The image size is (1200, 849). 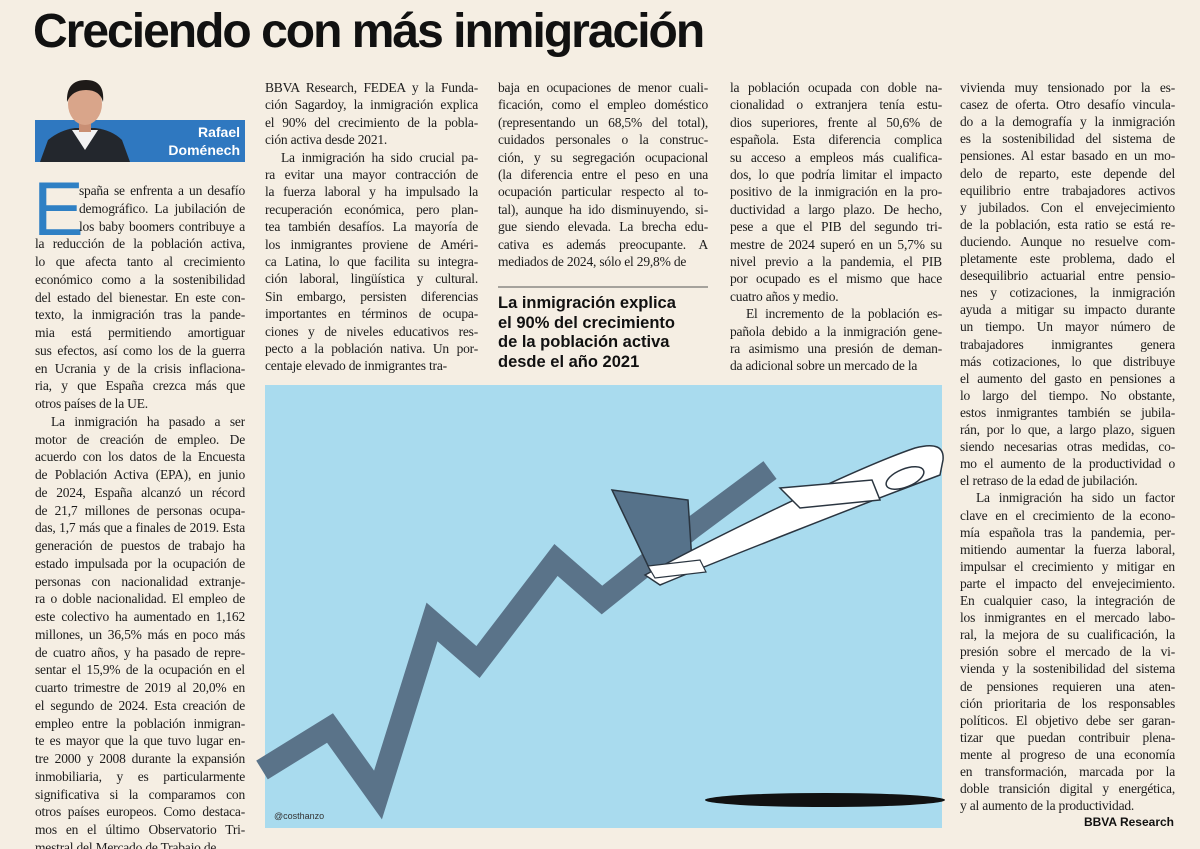 What do you see at coordinates (824, 366) in the screenshot?
I see `text-line: da adicional sobre un mercado de la` at bounding box center [824, 366].